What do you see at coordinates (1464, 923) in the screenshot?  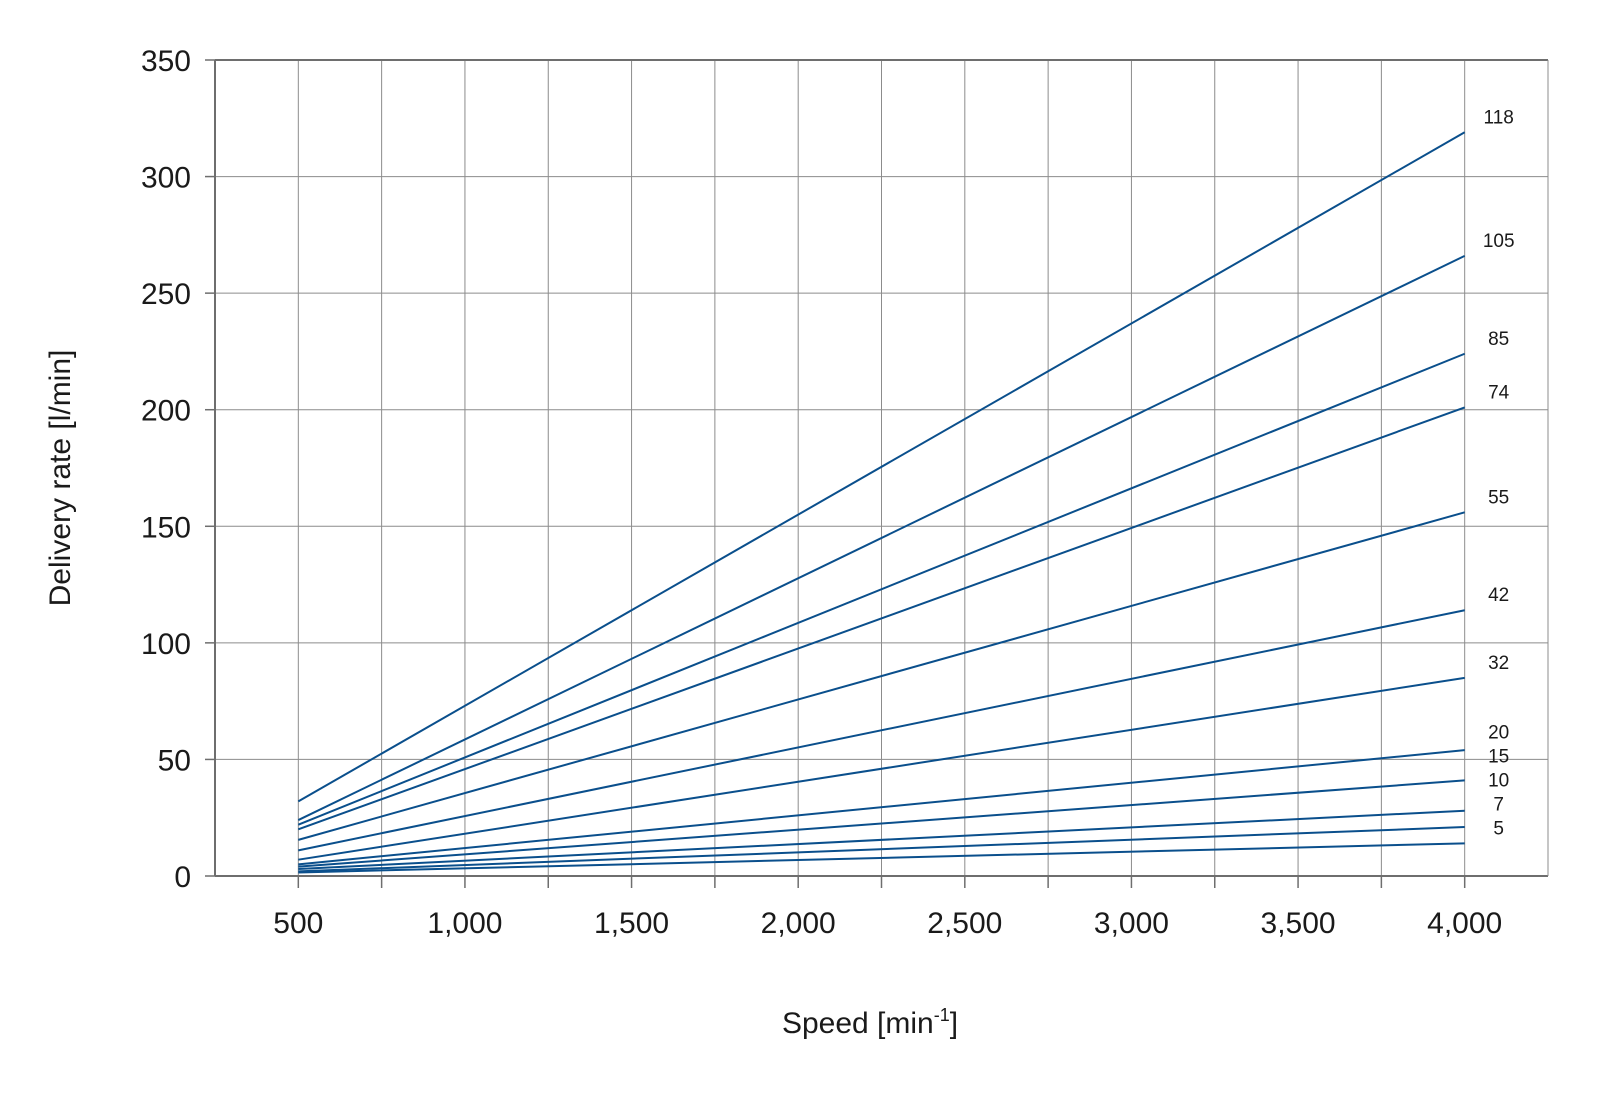 I see `x-tick-label: 4,000` at bounding box center [1464, 923].